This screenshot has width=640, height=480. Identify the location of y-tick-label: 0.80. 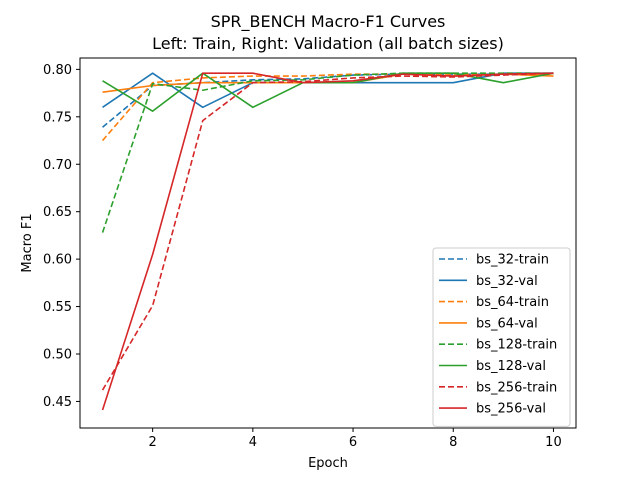
(57, 70).